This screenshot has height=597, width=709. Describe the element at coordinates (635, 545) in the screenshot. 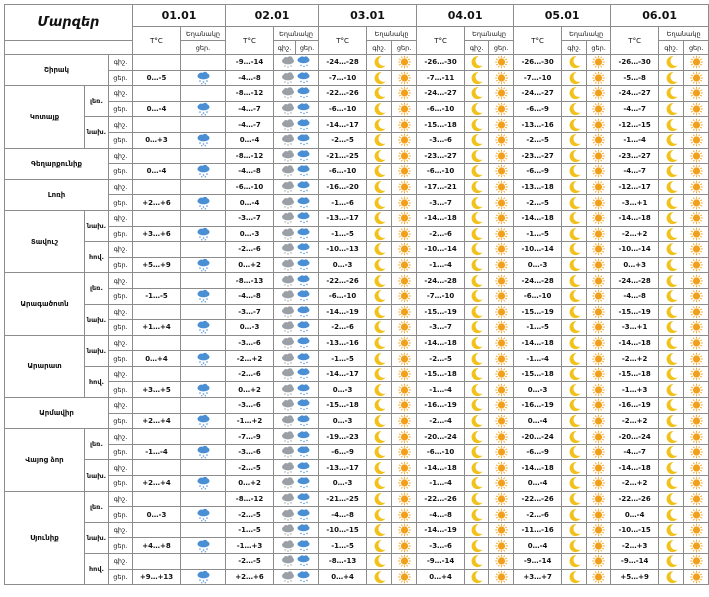

I see `temperature-cell: -2…+3` at that location.